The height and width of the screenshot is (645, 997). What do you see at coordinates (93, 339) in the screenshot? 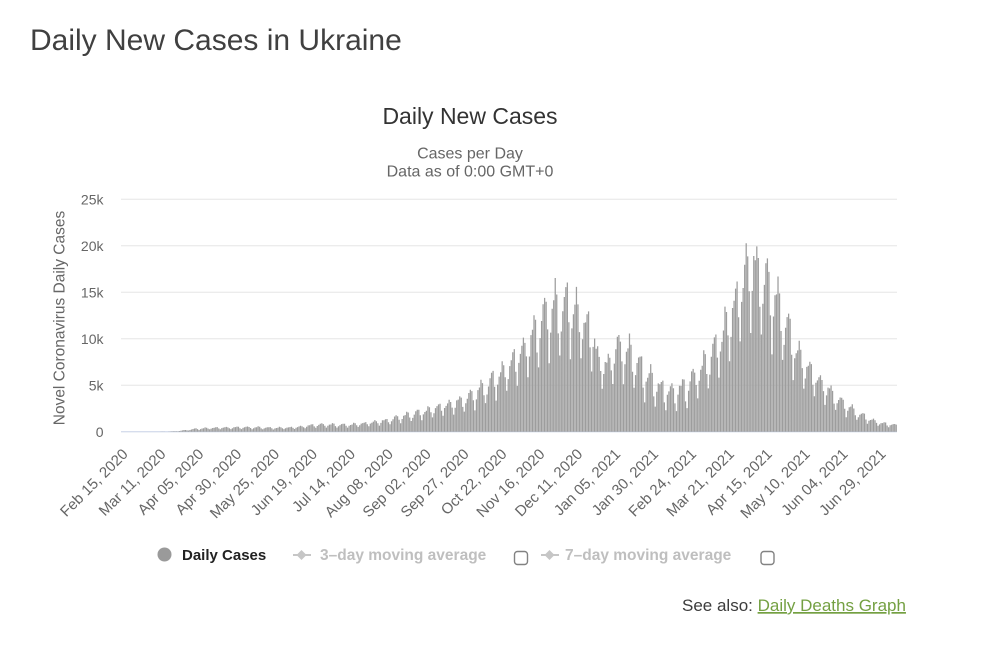
I see `svg-text: 10k` at bounding box center [93, 339].